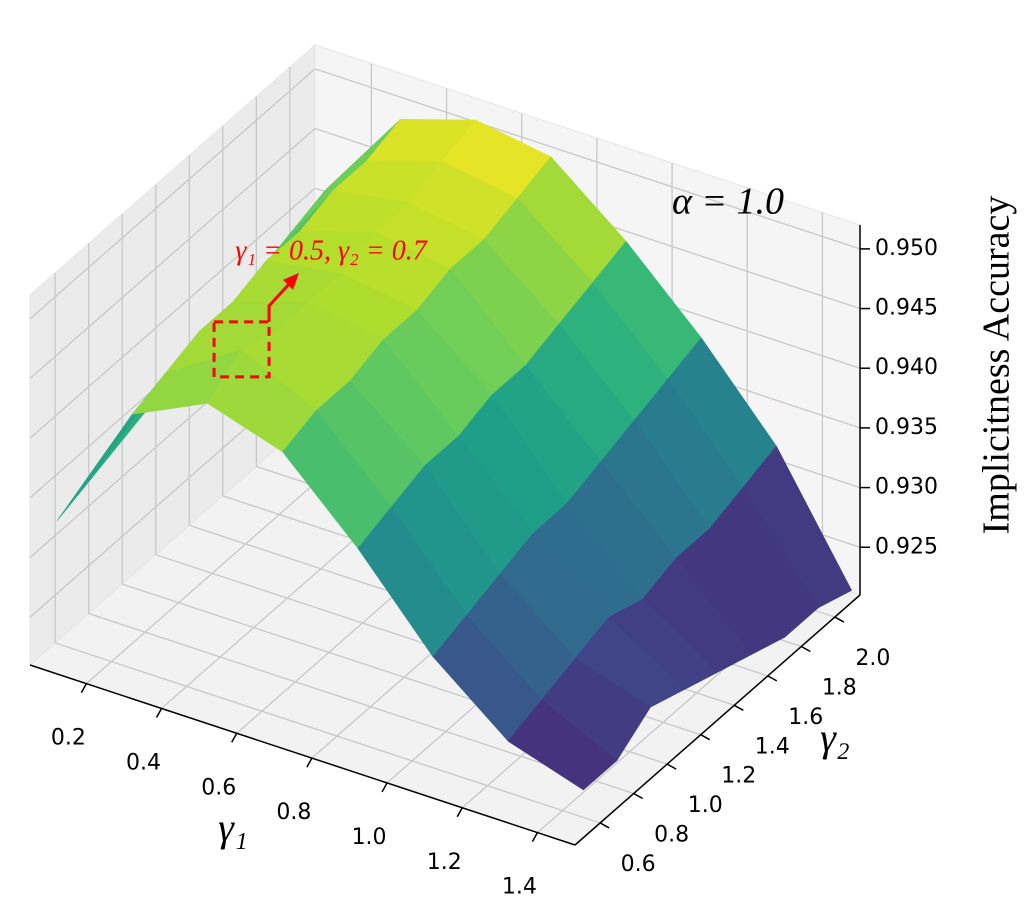  Describe the element at coordinates (738, 776) in the screenshot. I see `y-tick-label: 1.2` at that location.